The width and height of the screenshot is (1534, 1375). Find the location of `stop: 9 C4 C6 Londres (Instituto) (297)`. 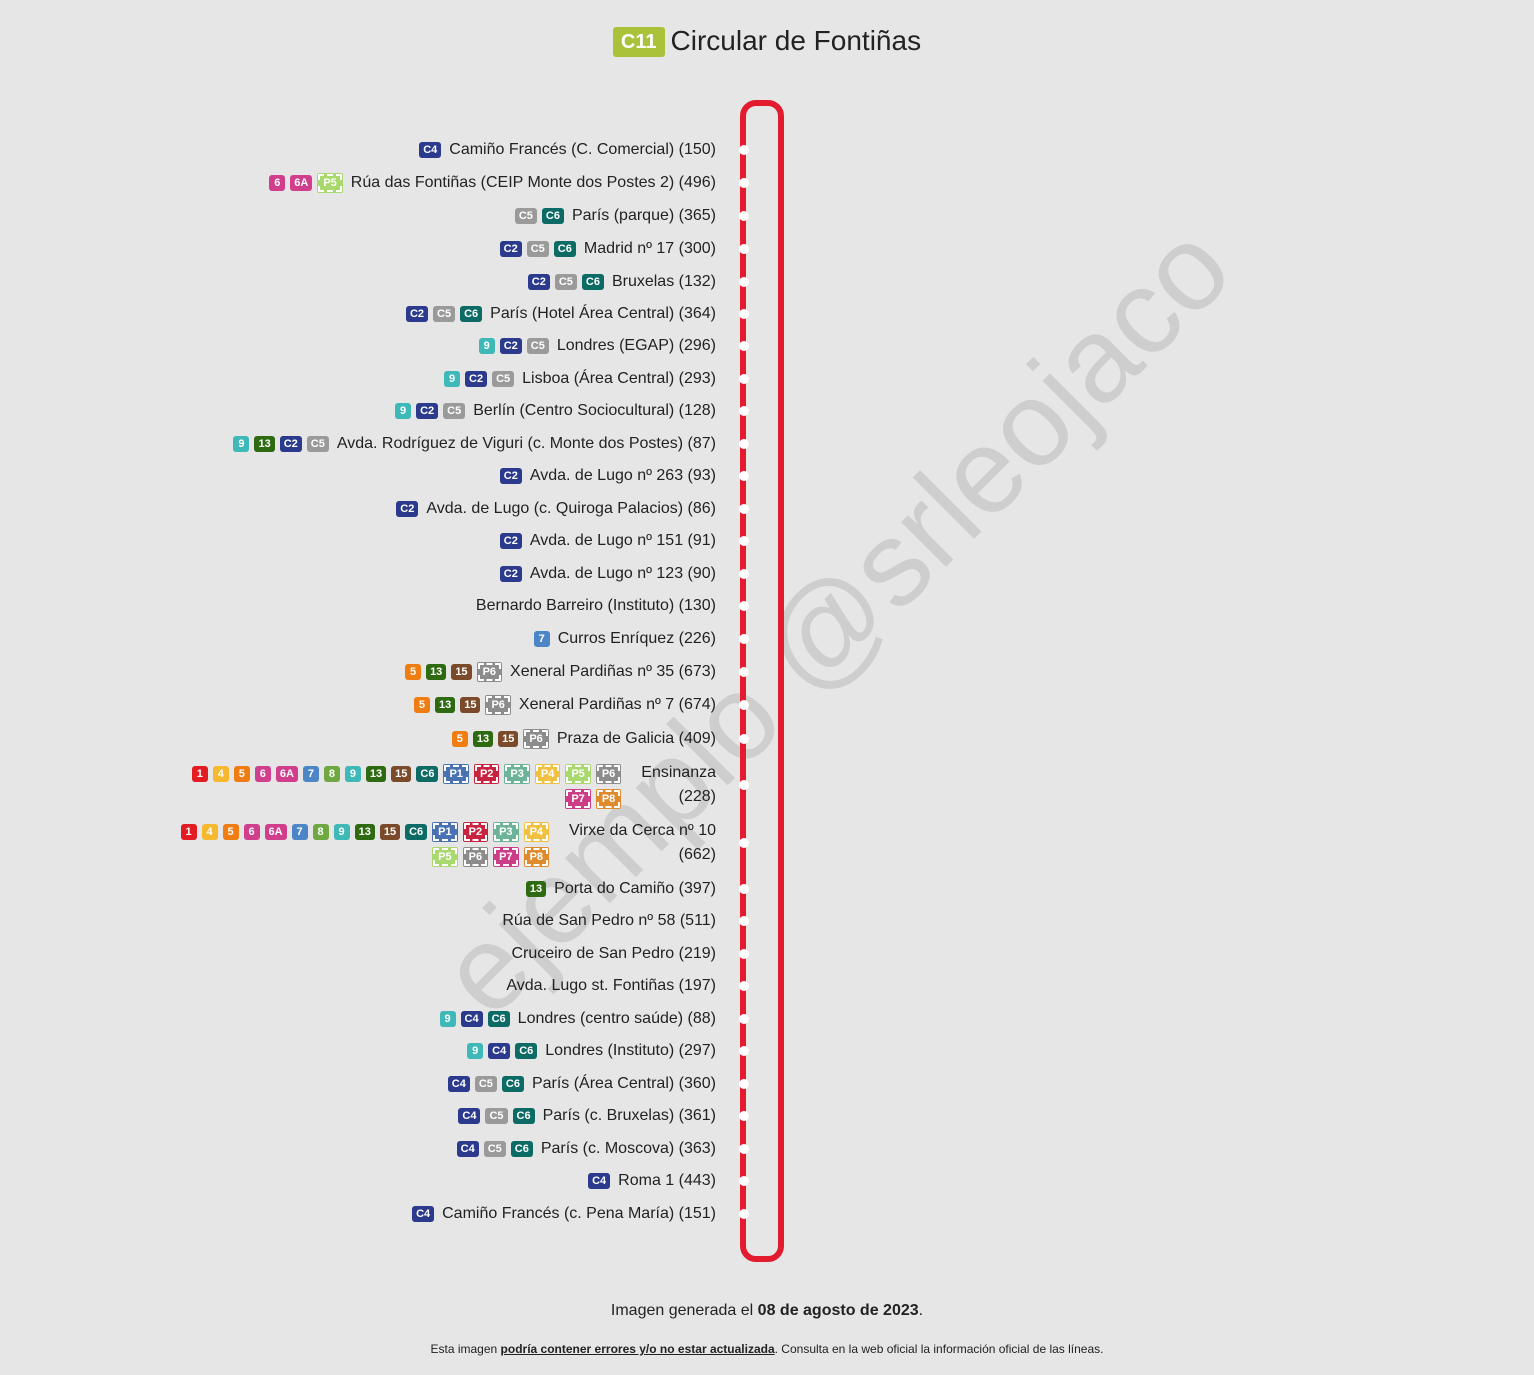

stop: 9 C4 C6 Londres (Instituto) (297) is located at coordinates (589, 1051).